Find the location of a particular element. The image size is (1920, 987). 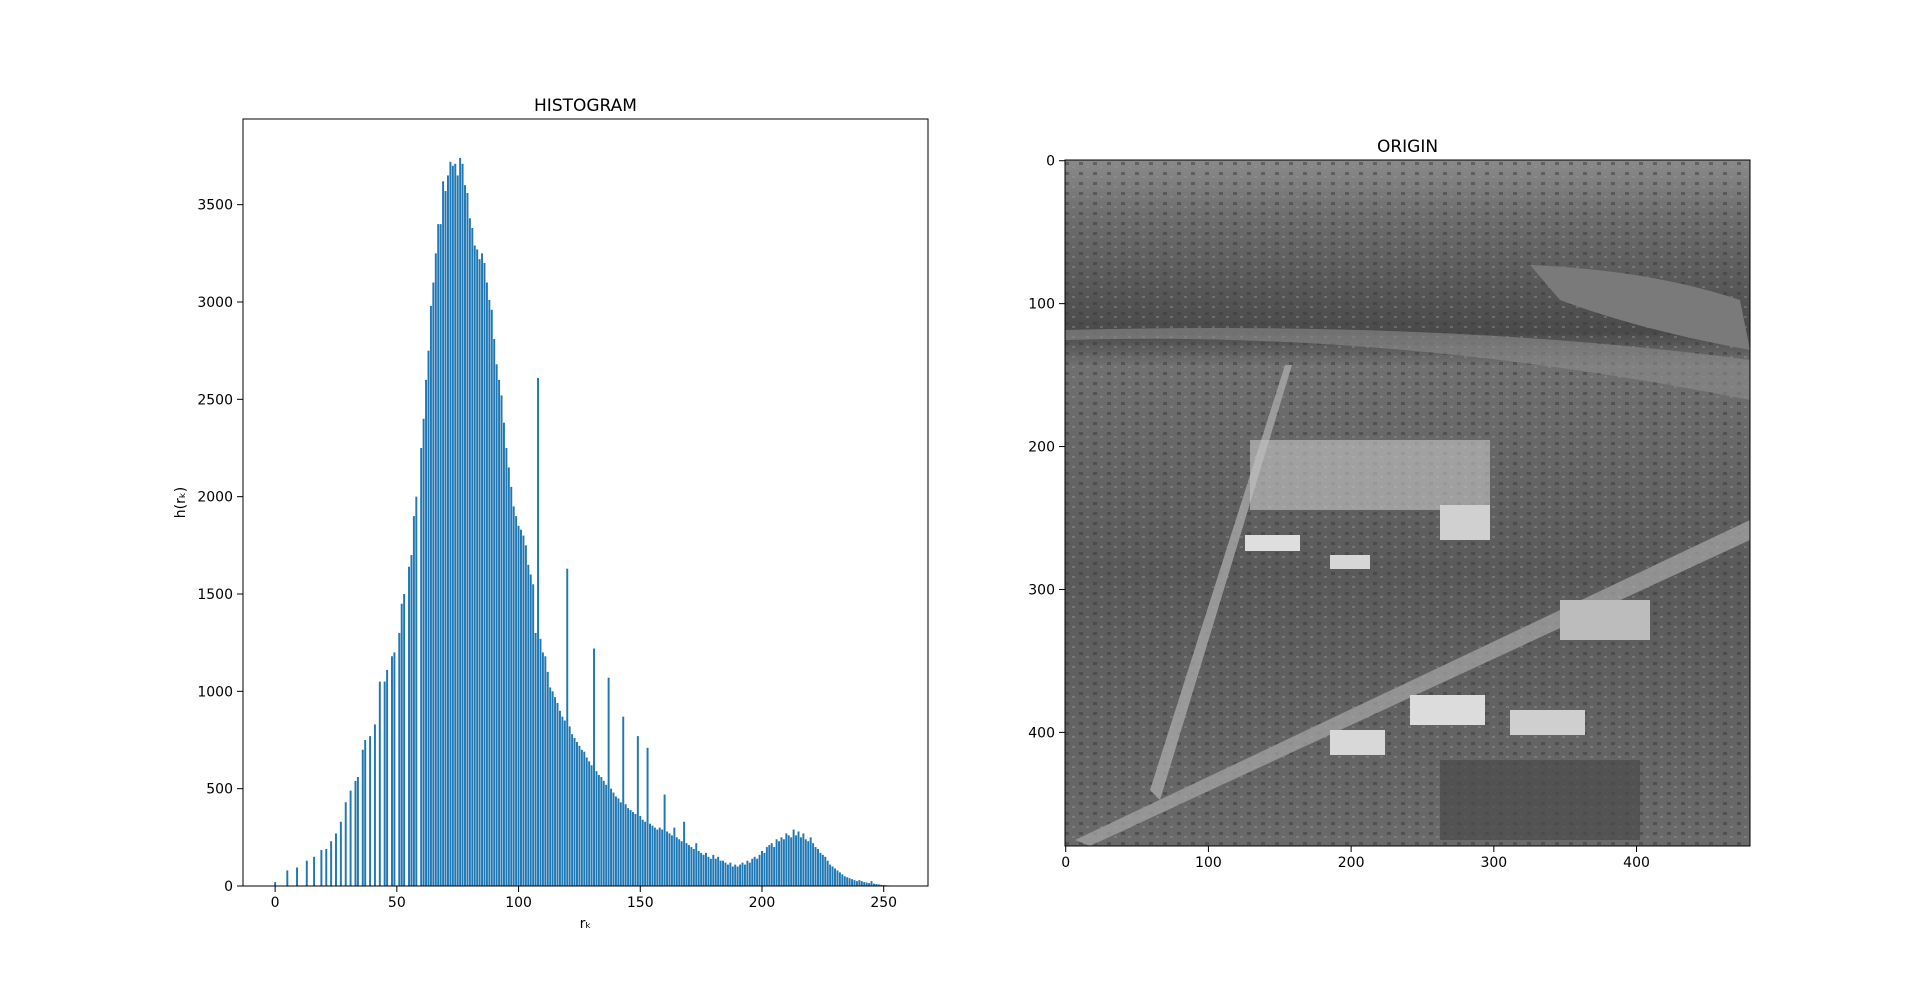

x-tick-label: 50 is located at coordinates (397, 903).